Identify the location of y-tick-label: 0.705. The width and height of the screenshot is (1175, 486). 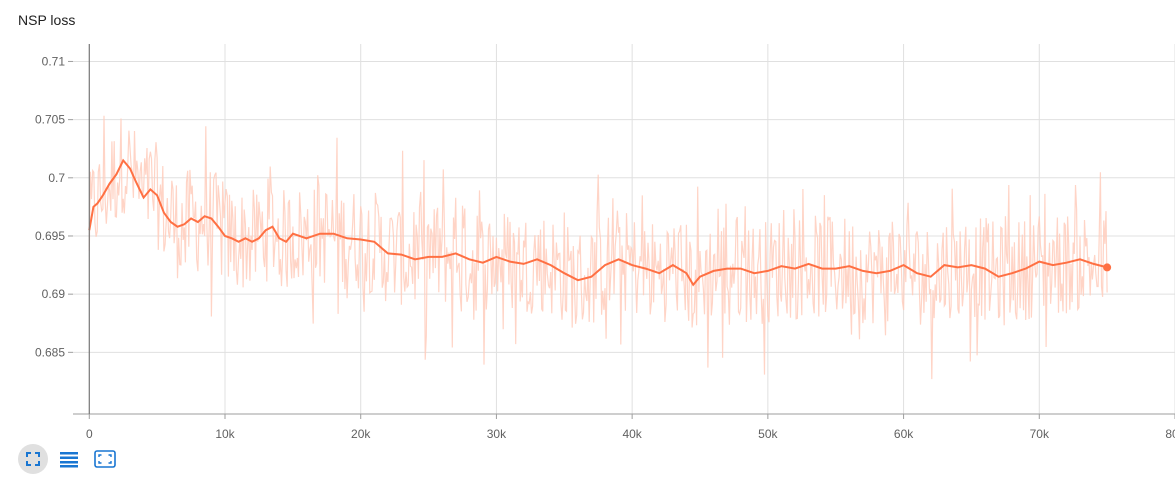
(50, 120).